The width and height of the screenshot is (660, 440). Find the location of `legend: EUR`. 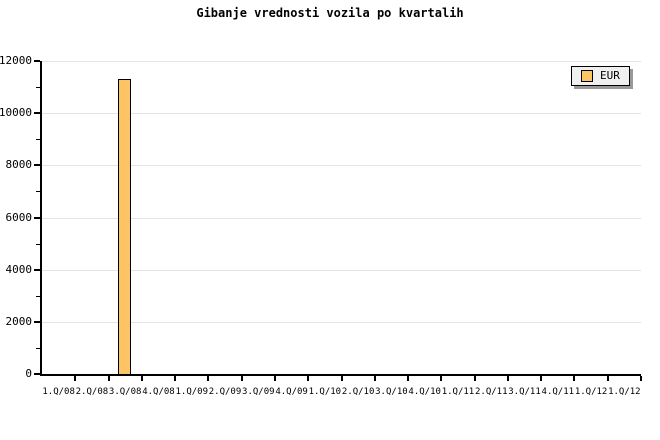

legend: EUR is located at coordinates (600, 76).